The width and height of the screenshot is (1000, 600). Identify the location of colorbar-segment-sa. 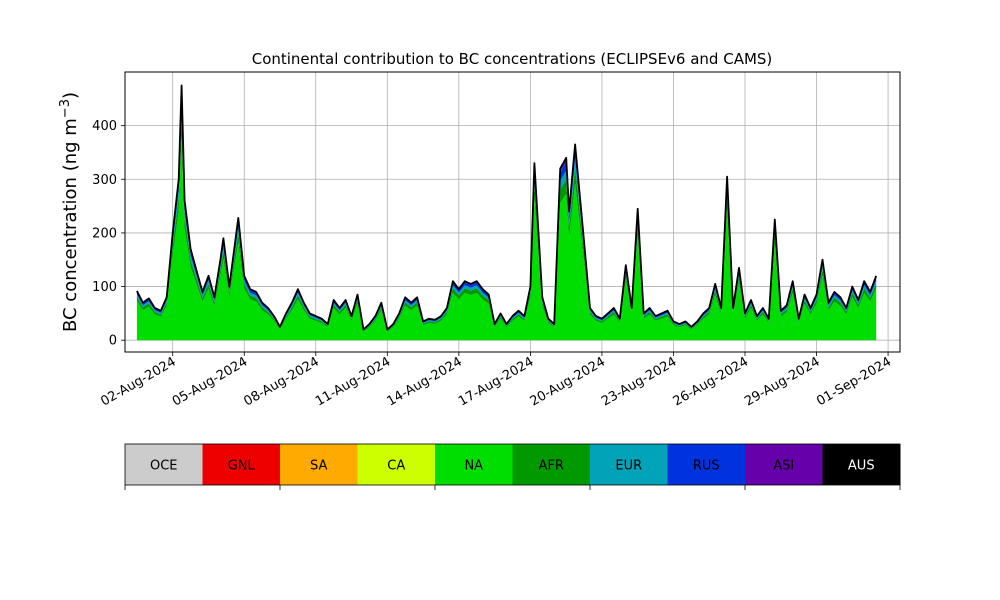
(319, 464).